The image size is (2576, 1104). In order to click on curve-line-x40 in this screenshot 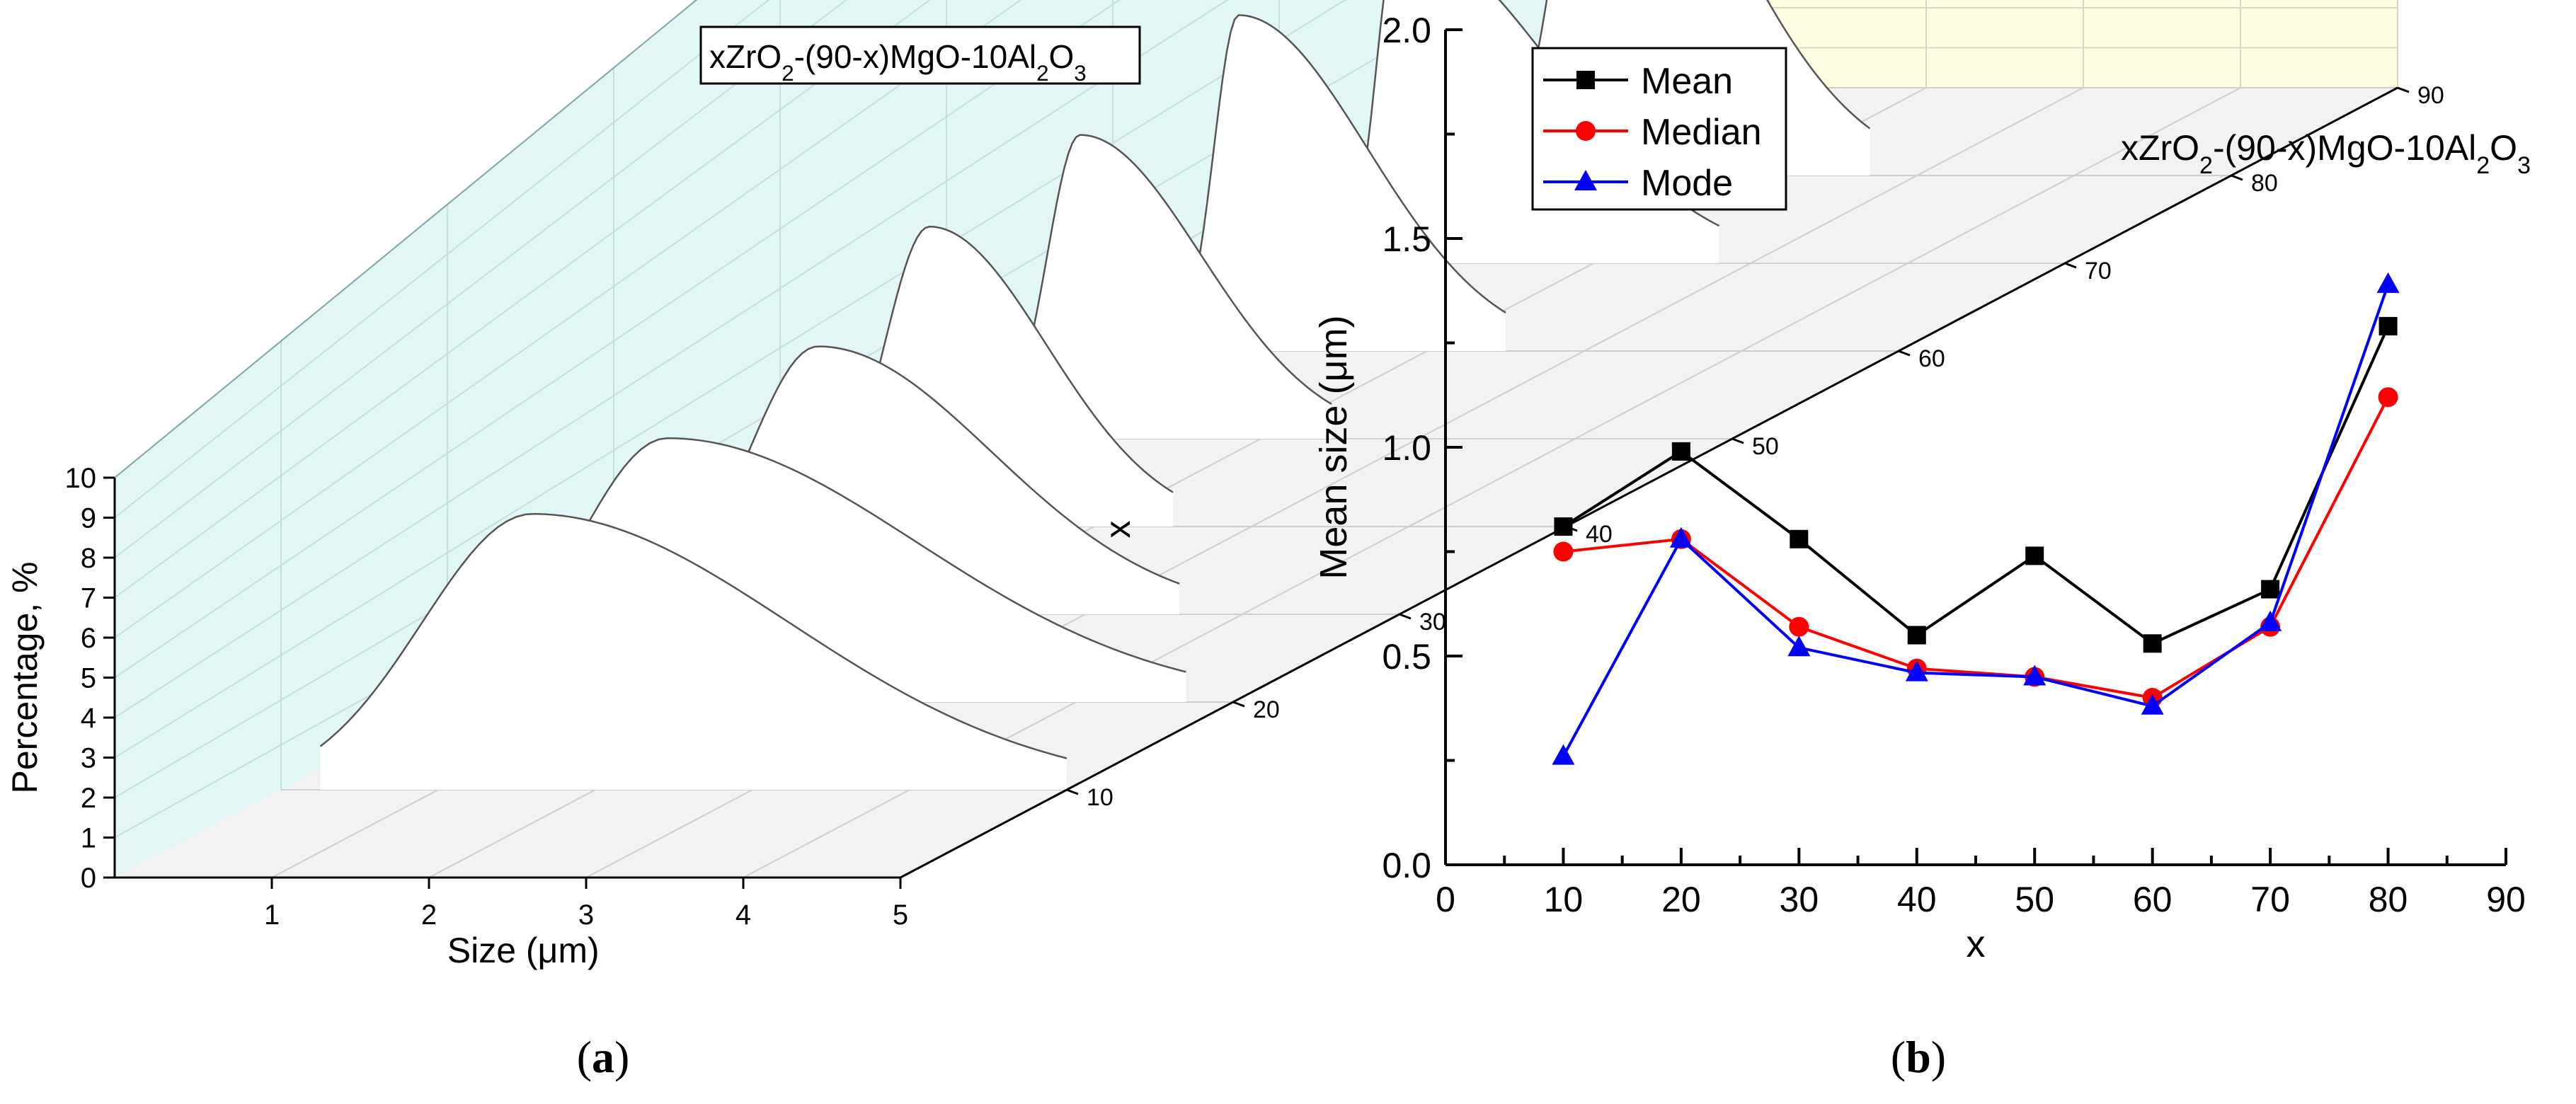, I will do `click(1008, 359)`.